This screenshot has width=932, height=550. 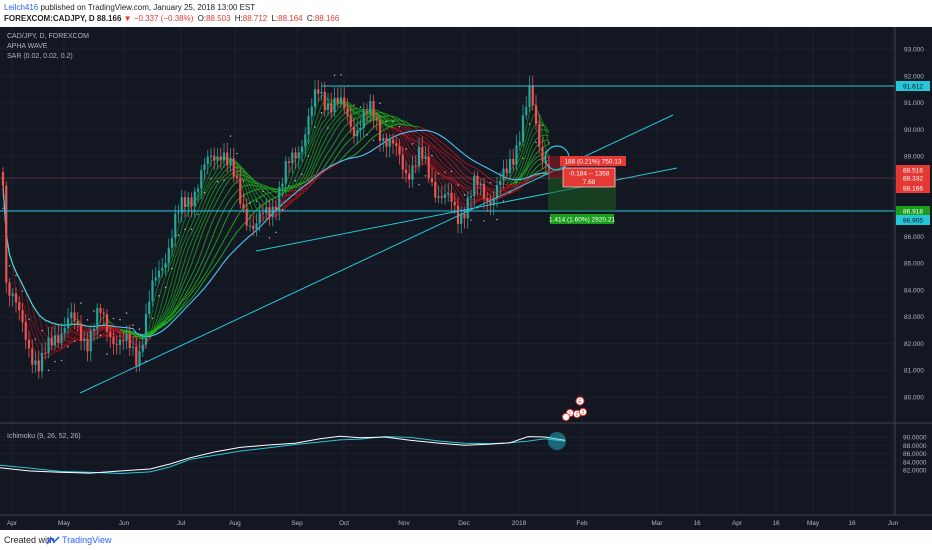 What do you see at coordinates (48, 36) in the screenshot?
I see `legend-symbol: CAD/JPY, D, FOREXCOM` at bounding box center [48, 36].